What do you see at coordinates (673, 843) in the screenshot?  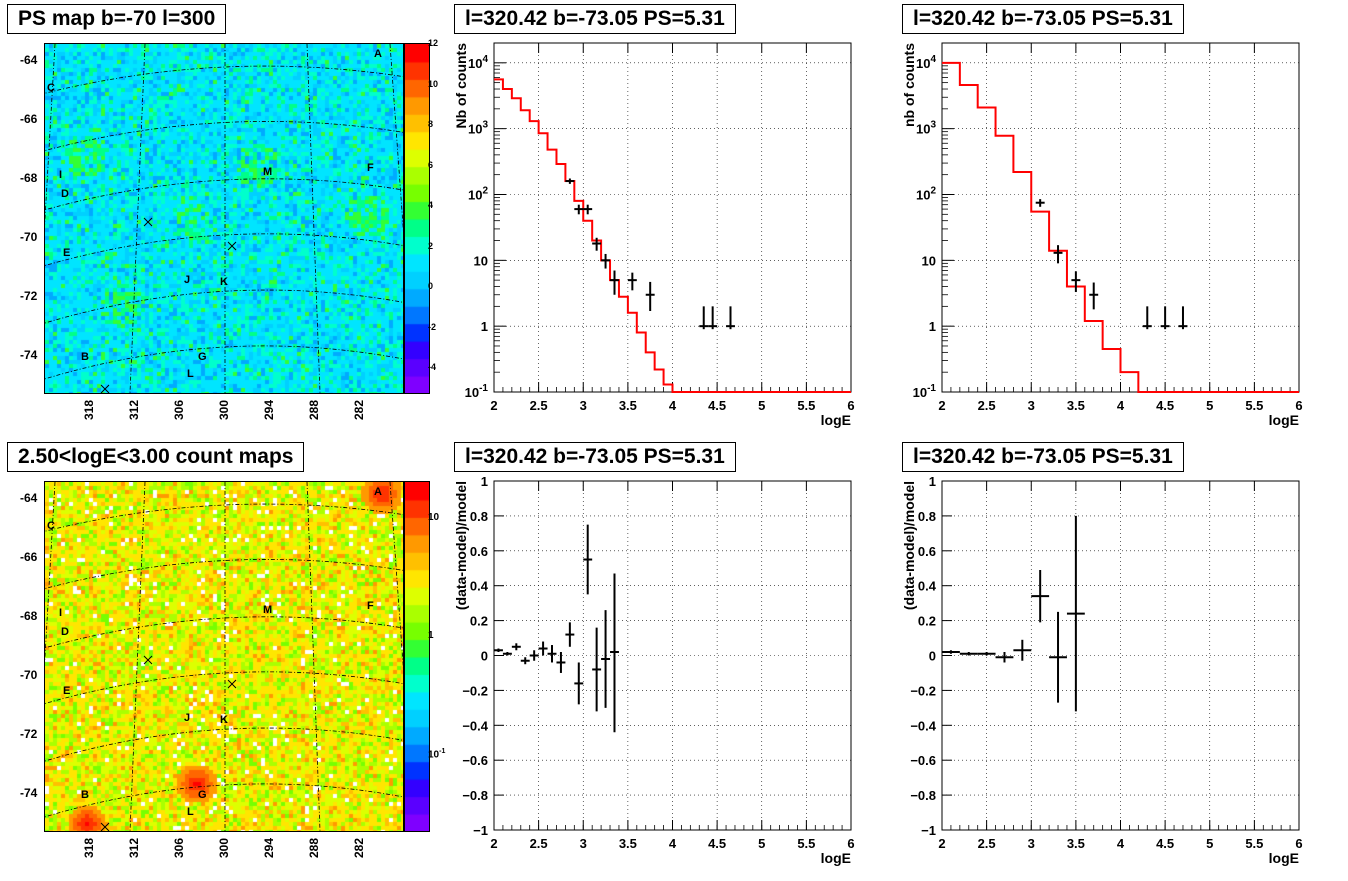 I see `chart2-x-tick-label: 4` at bounding box center [673, 843].